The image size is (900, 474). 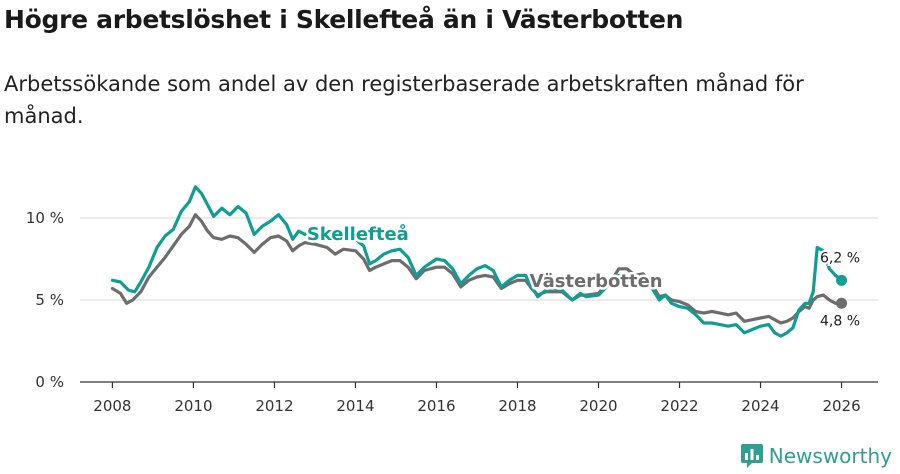 What do you see at coordinates (596, 281) in the screenshot?
I see `series-label: Västerbotten` at bounding box center [596, 281].